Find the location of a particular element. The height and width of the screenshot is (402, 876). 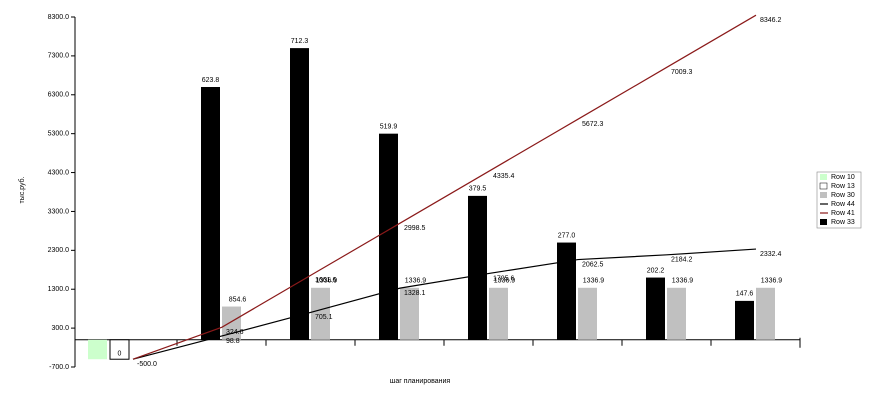

y-tick-label: 7300.0 is located at coordinates (59, 56).